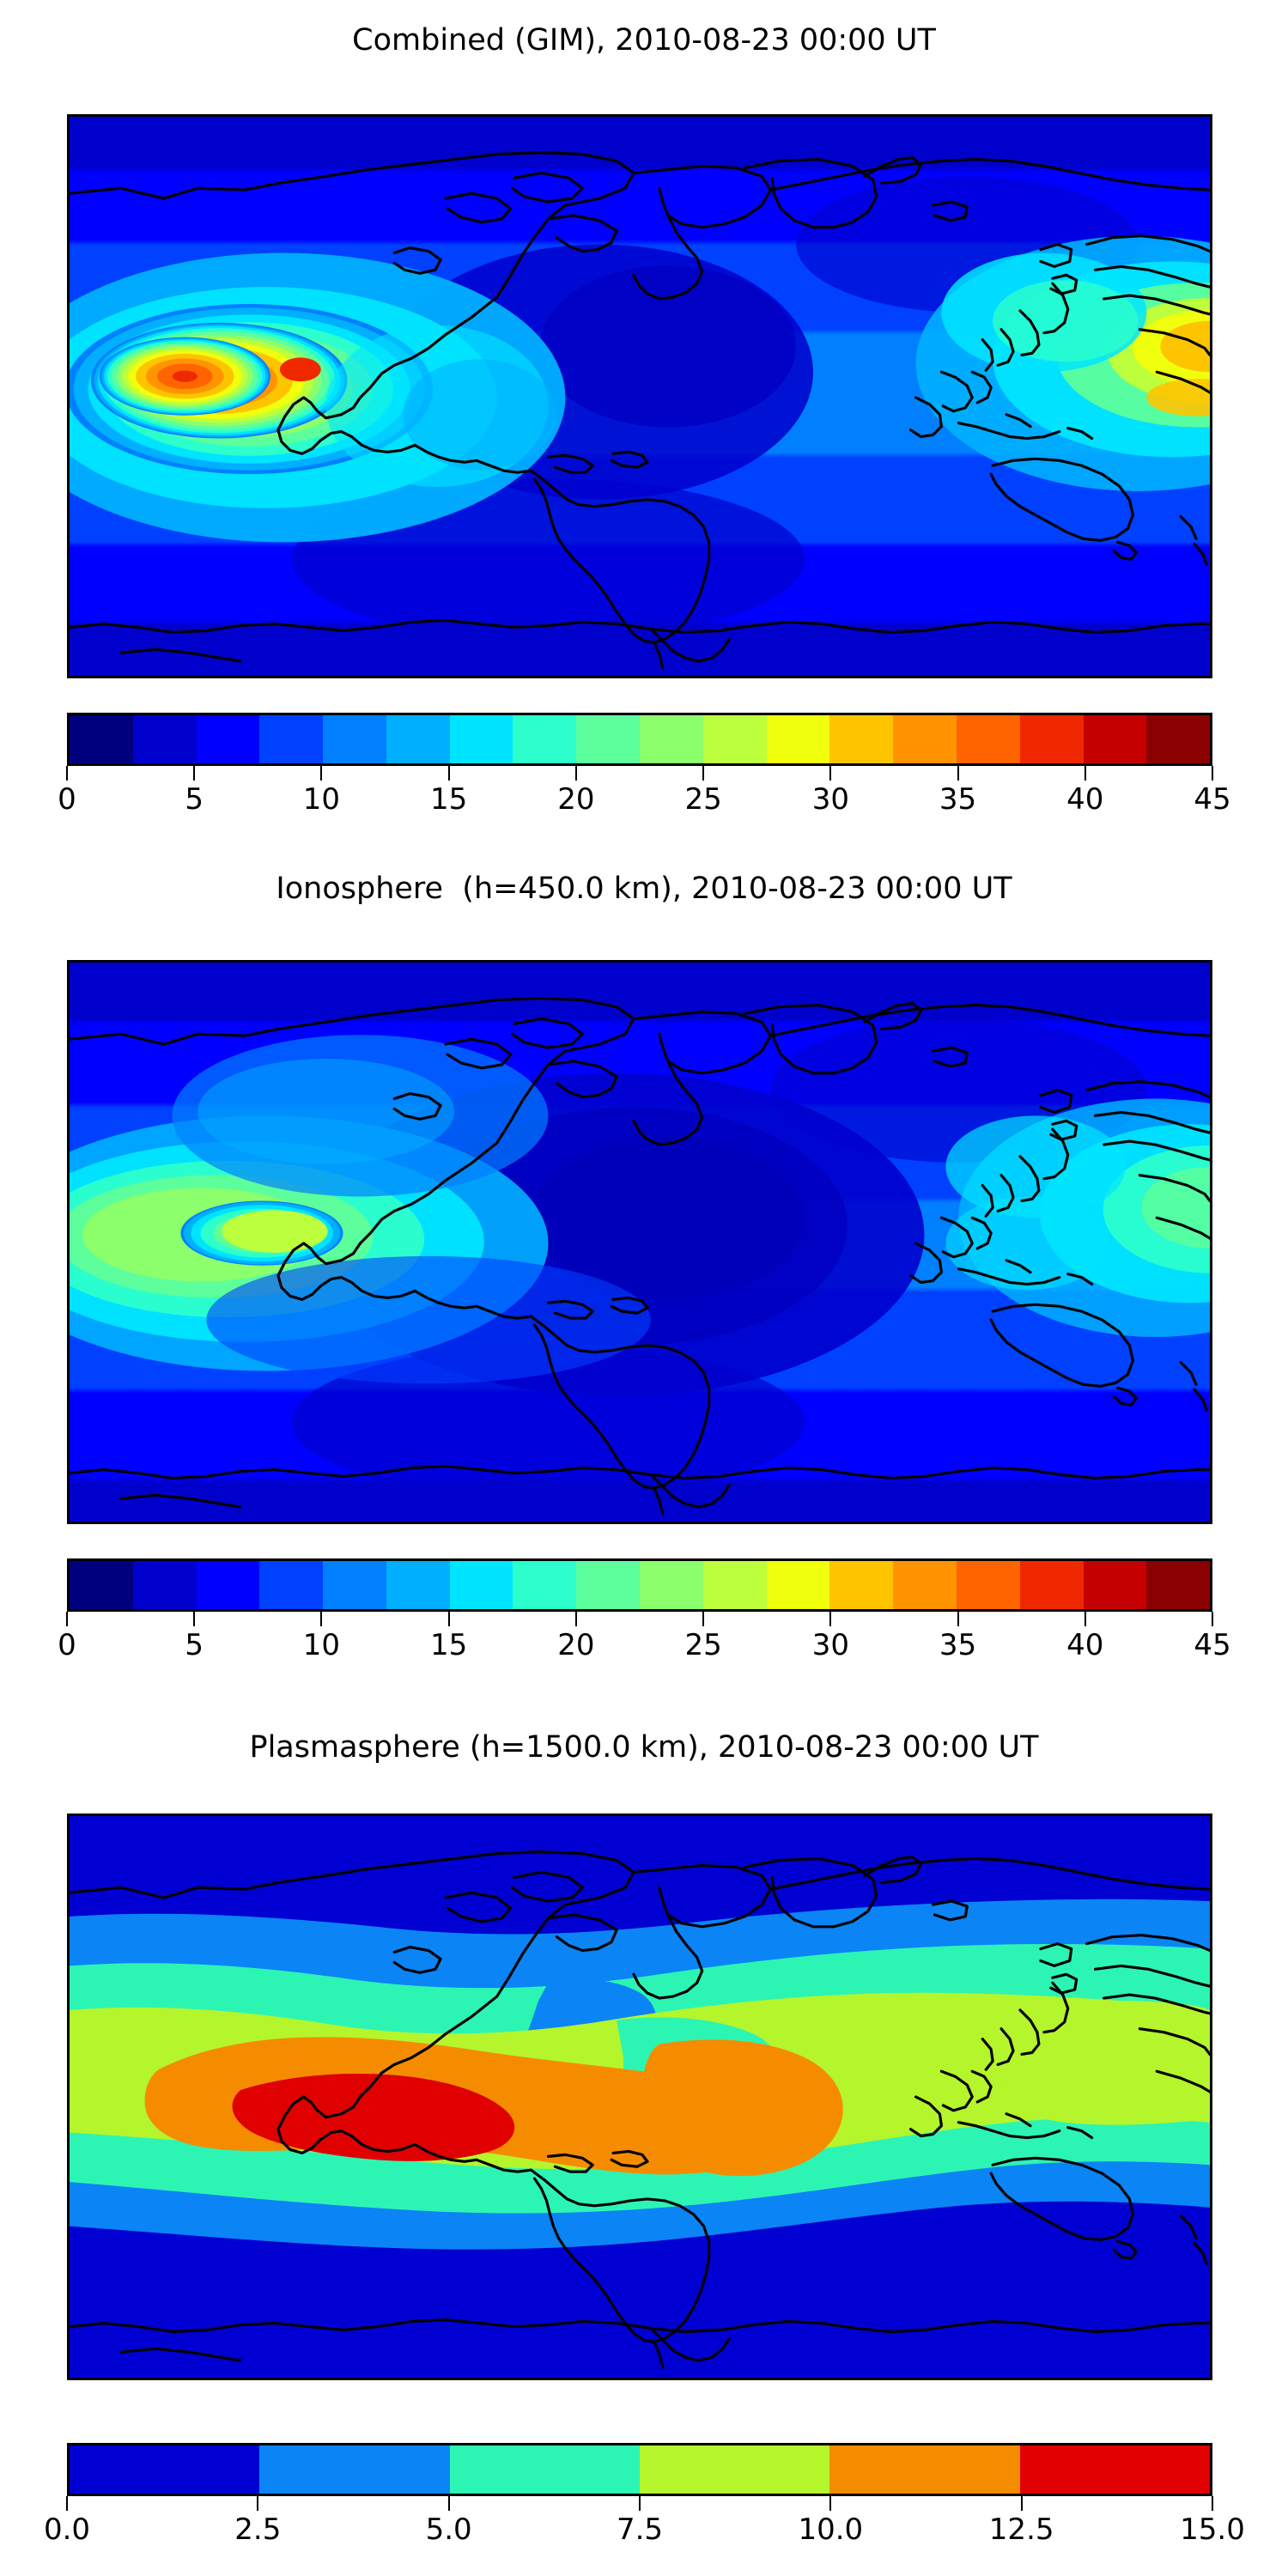 The width and height of the screenshot is (1288, 2576). Describe the element at coordinates (576, 1645) in the screenshot. I see `colorbar-tick-label-4: 20` at that location.